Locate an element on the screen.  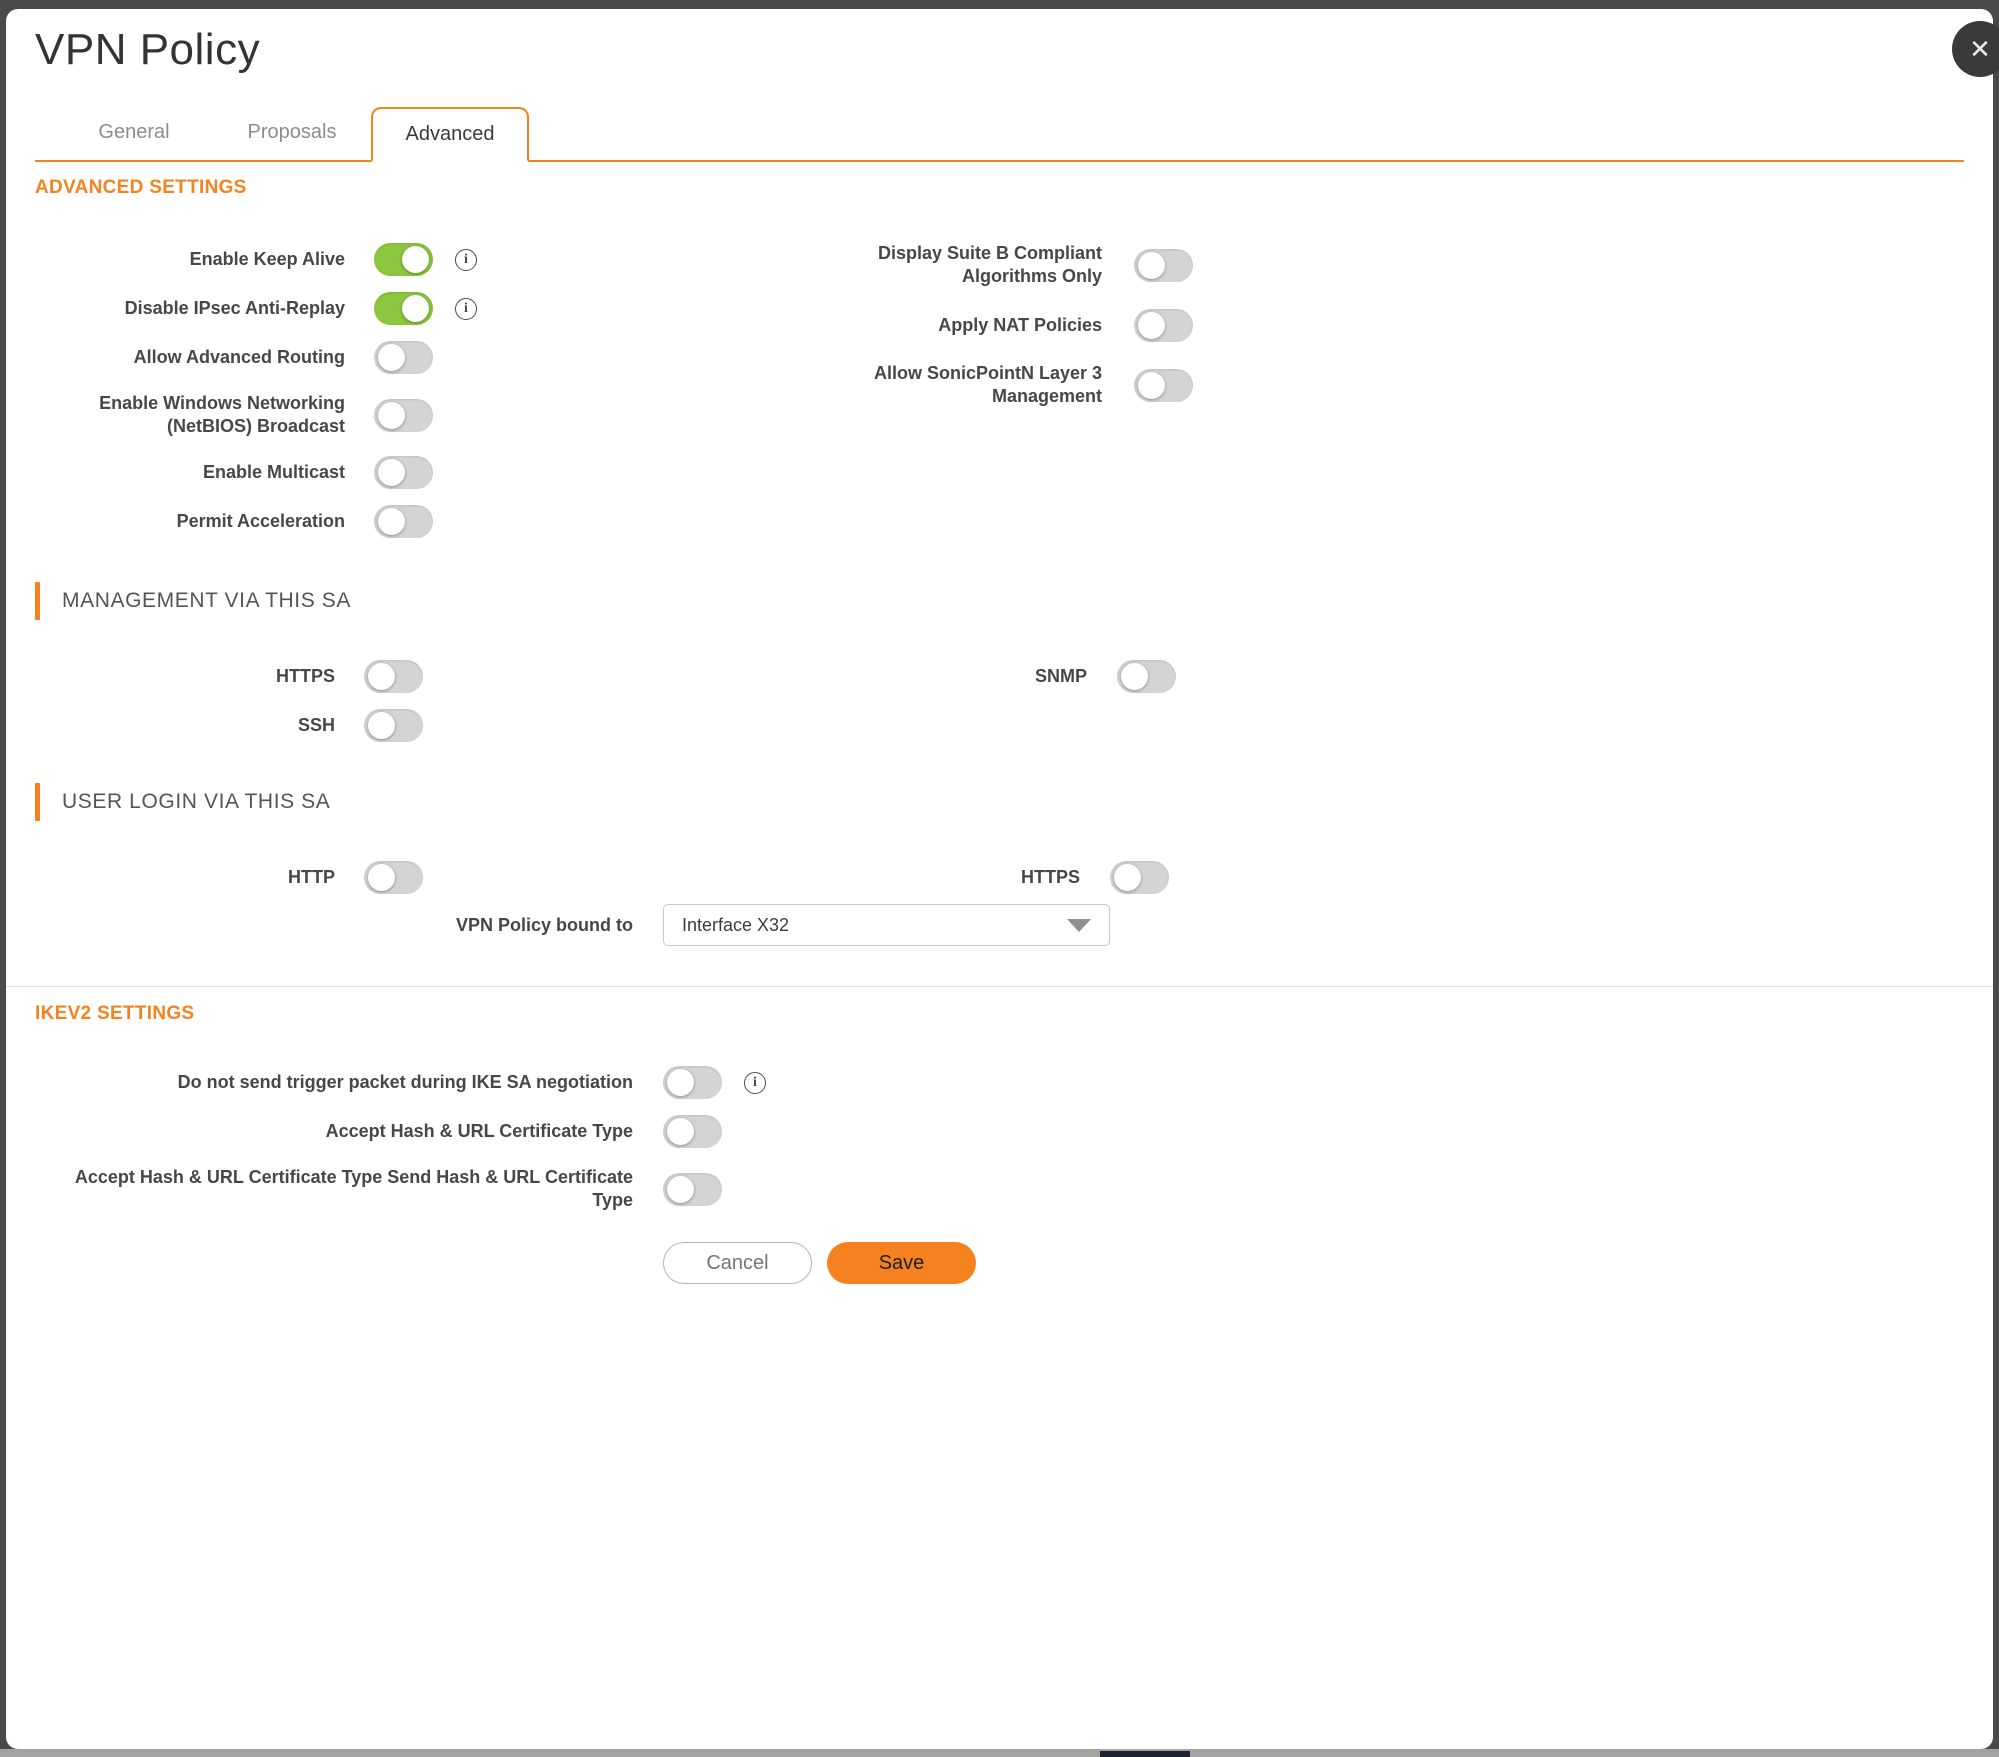
allow-advanced-routing-toggle is located at coordinates (403, 357).